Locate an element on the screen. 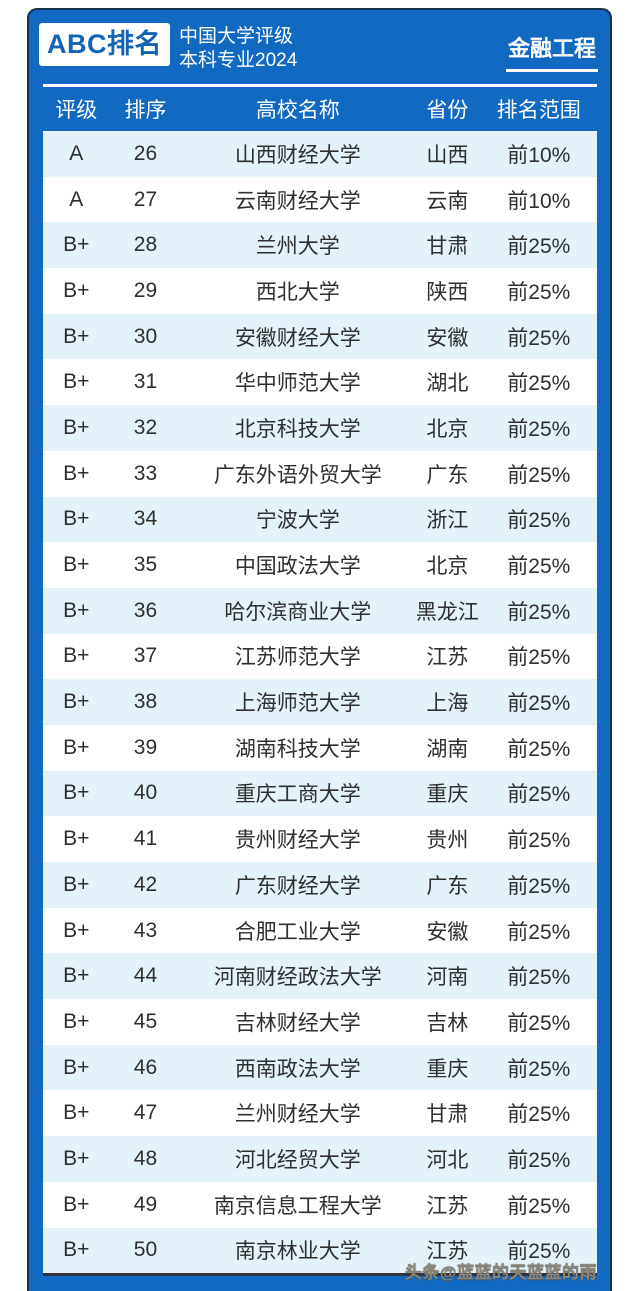  cell-province: 陕西 is located at coordinates (447, 292).